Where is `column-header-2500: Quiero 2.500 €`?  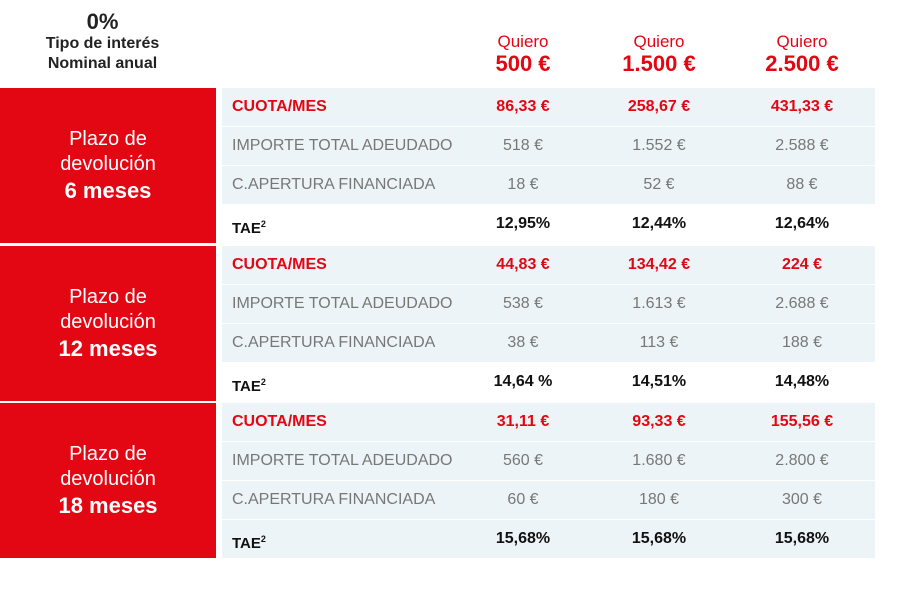 column-header-2500: Quiero 2.500 € is located at coordinates (802, 54).